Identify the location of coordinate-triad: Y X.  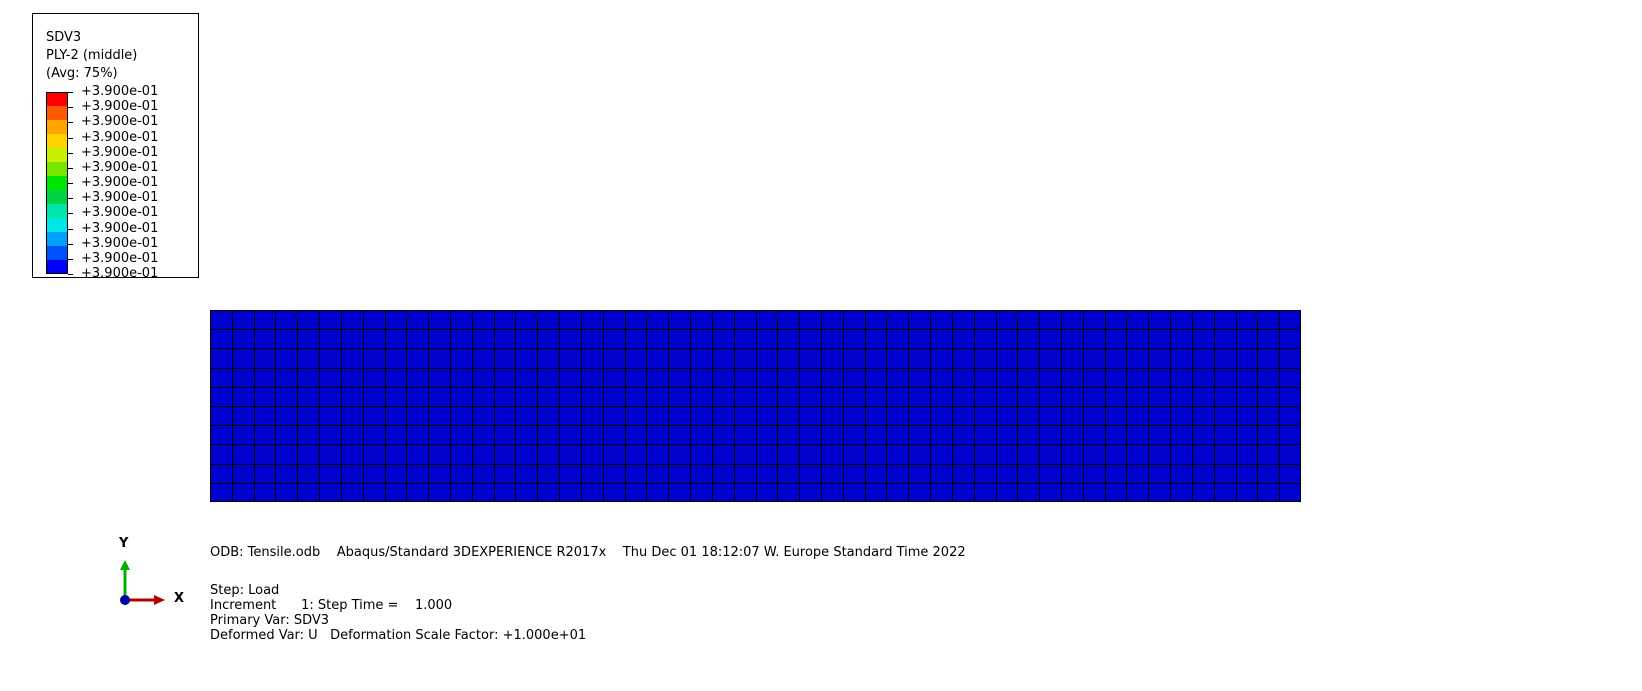
(155, 576).